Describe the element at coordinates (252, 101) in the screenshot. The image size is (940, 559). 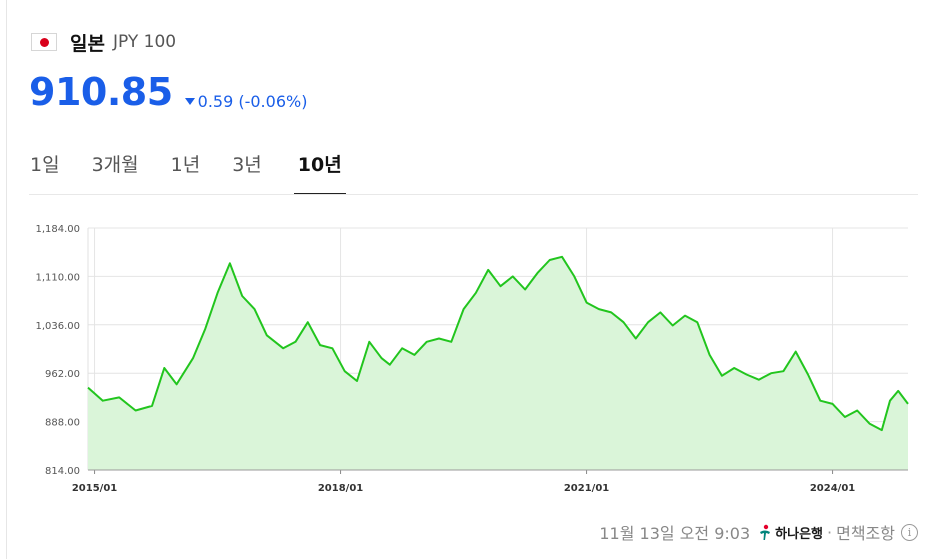
I see `rate-change-value: 0.59 (-0.06%)` at that location.